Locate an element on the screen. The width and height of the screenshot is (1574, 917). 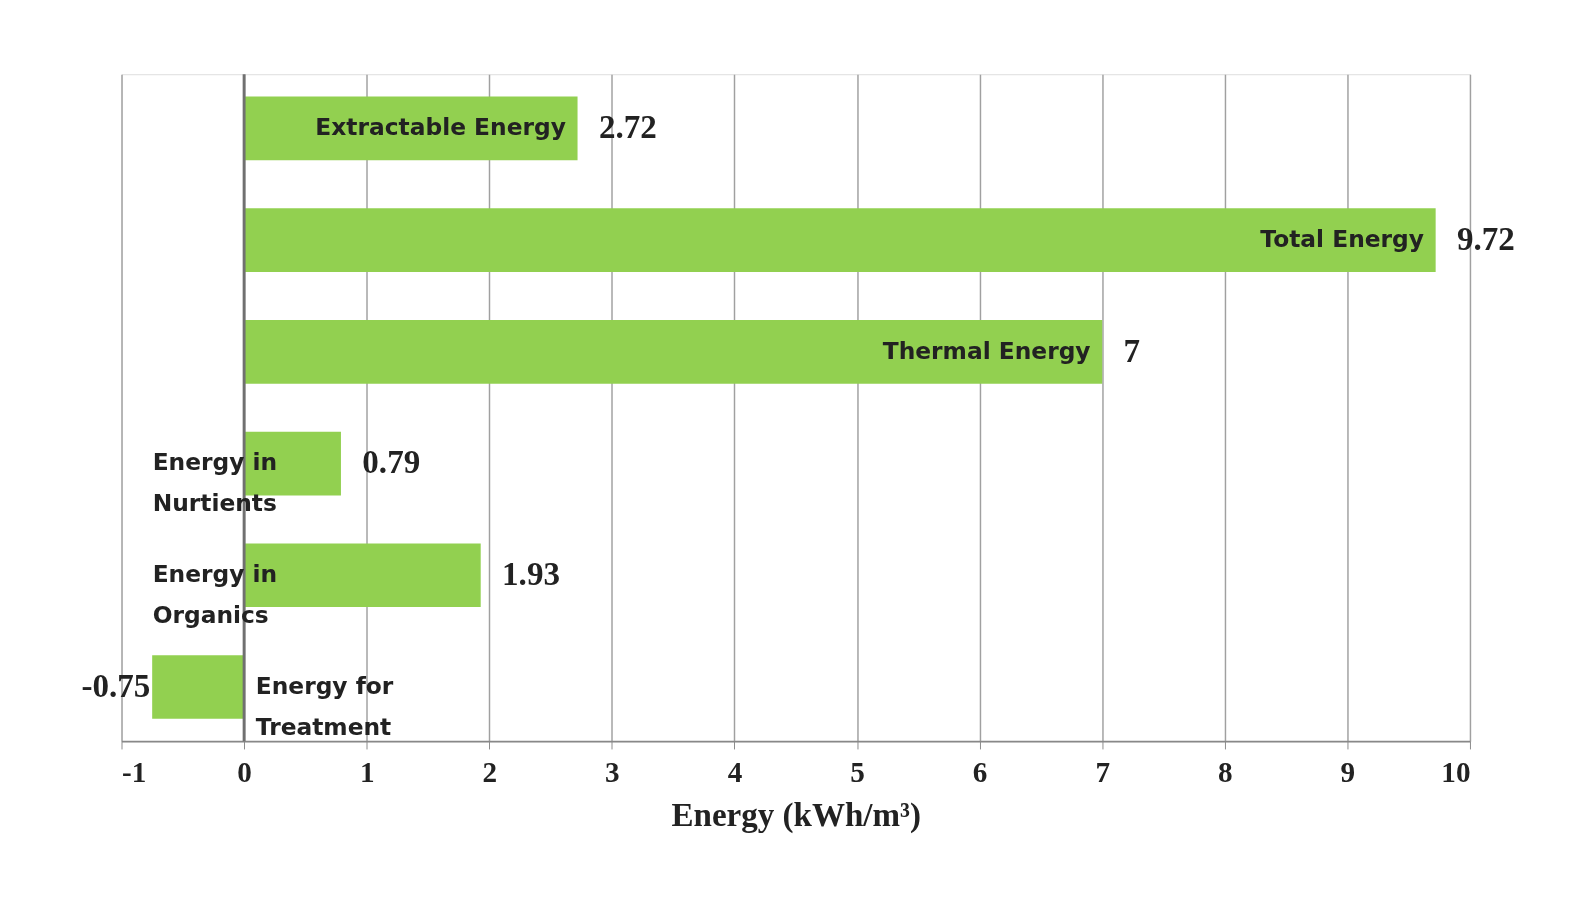
y-tick-label: Total Energy is located at coordinates (1342, 238).